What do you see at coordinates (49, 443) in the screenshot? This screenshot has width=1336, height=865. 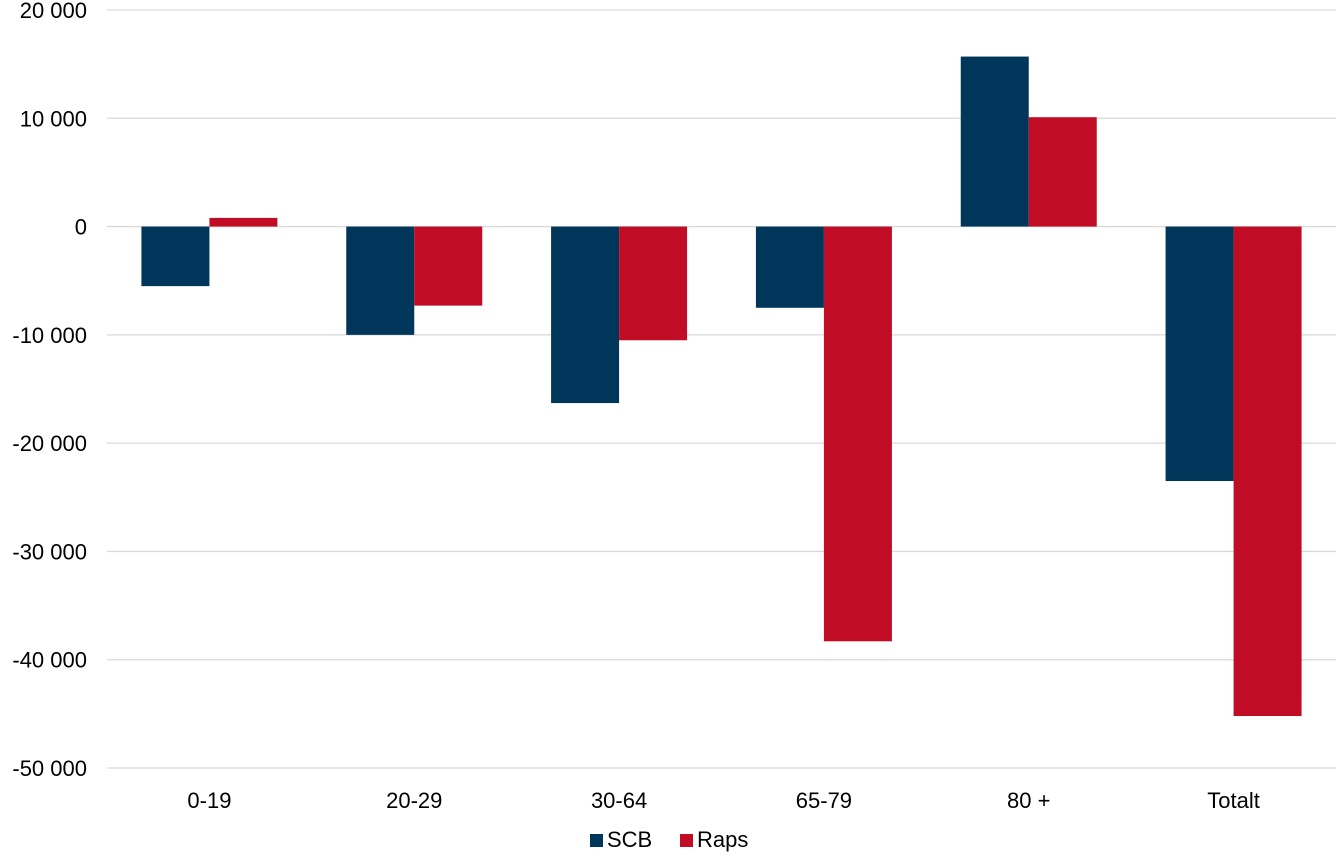 I see `y-tick-label: -20 000` at bounding box center [49, 443].